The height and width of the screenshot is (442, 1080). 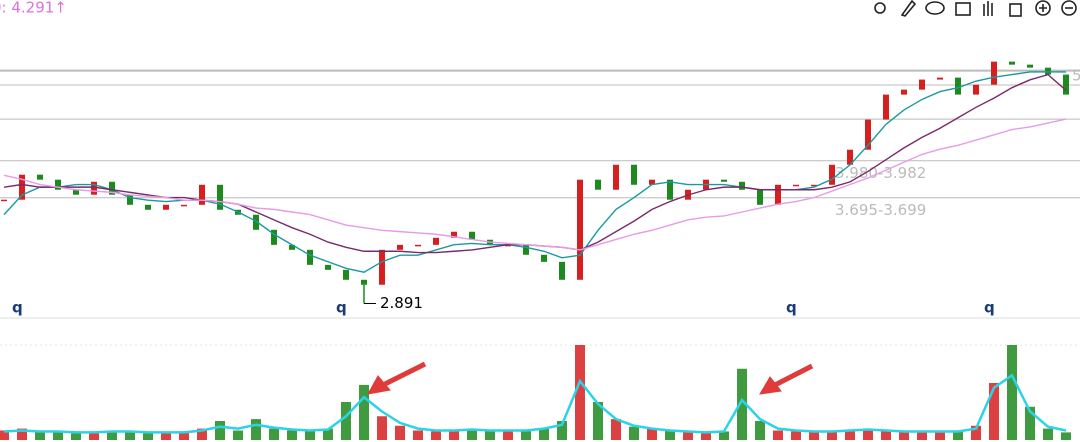 What do you see at coordinates (988, 8) in the screenshot?
I see `hand-icon` at bounding box center [988, 8].